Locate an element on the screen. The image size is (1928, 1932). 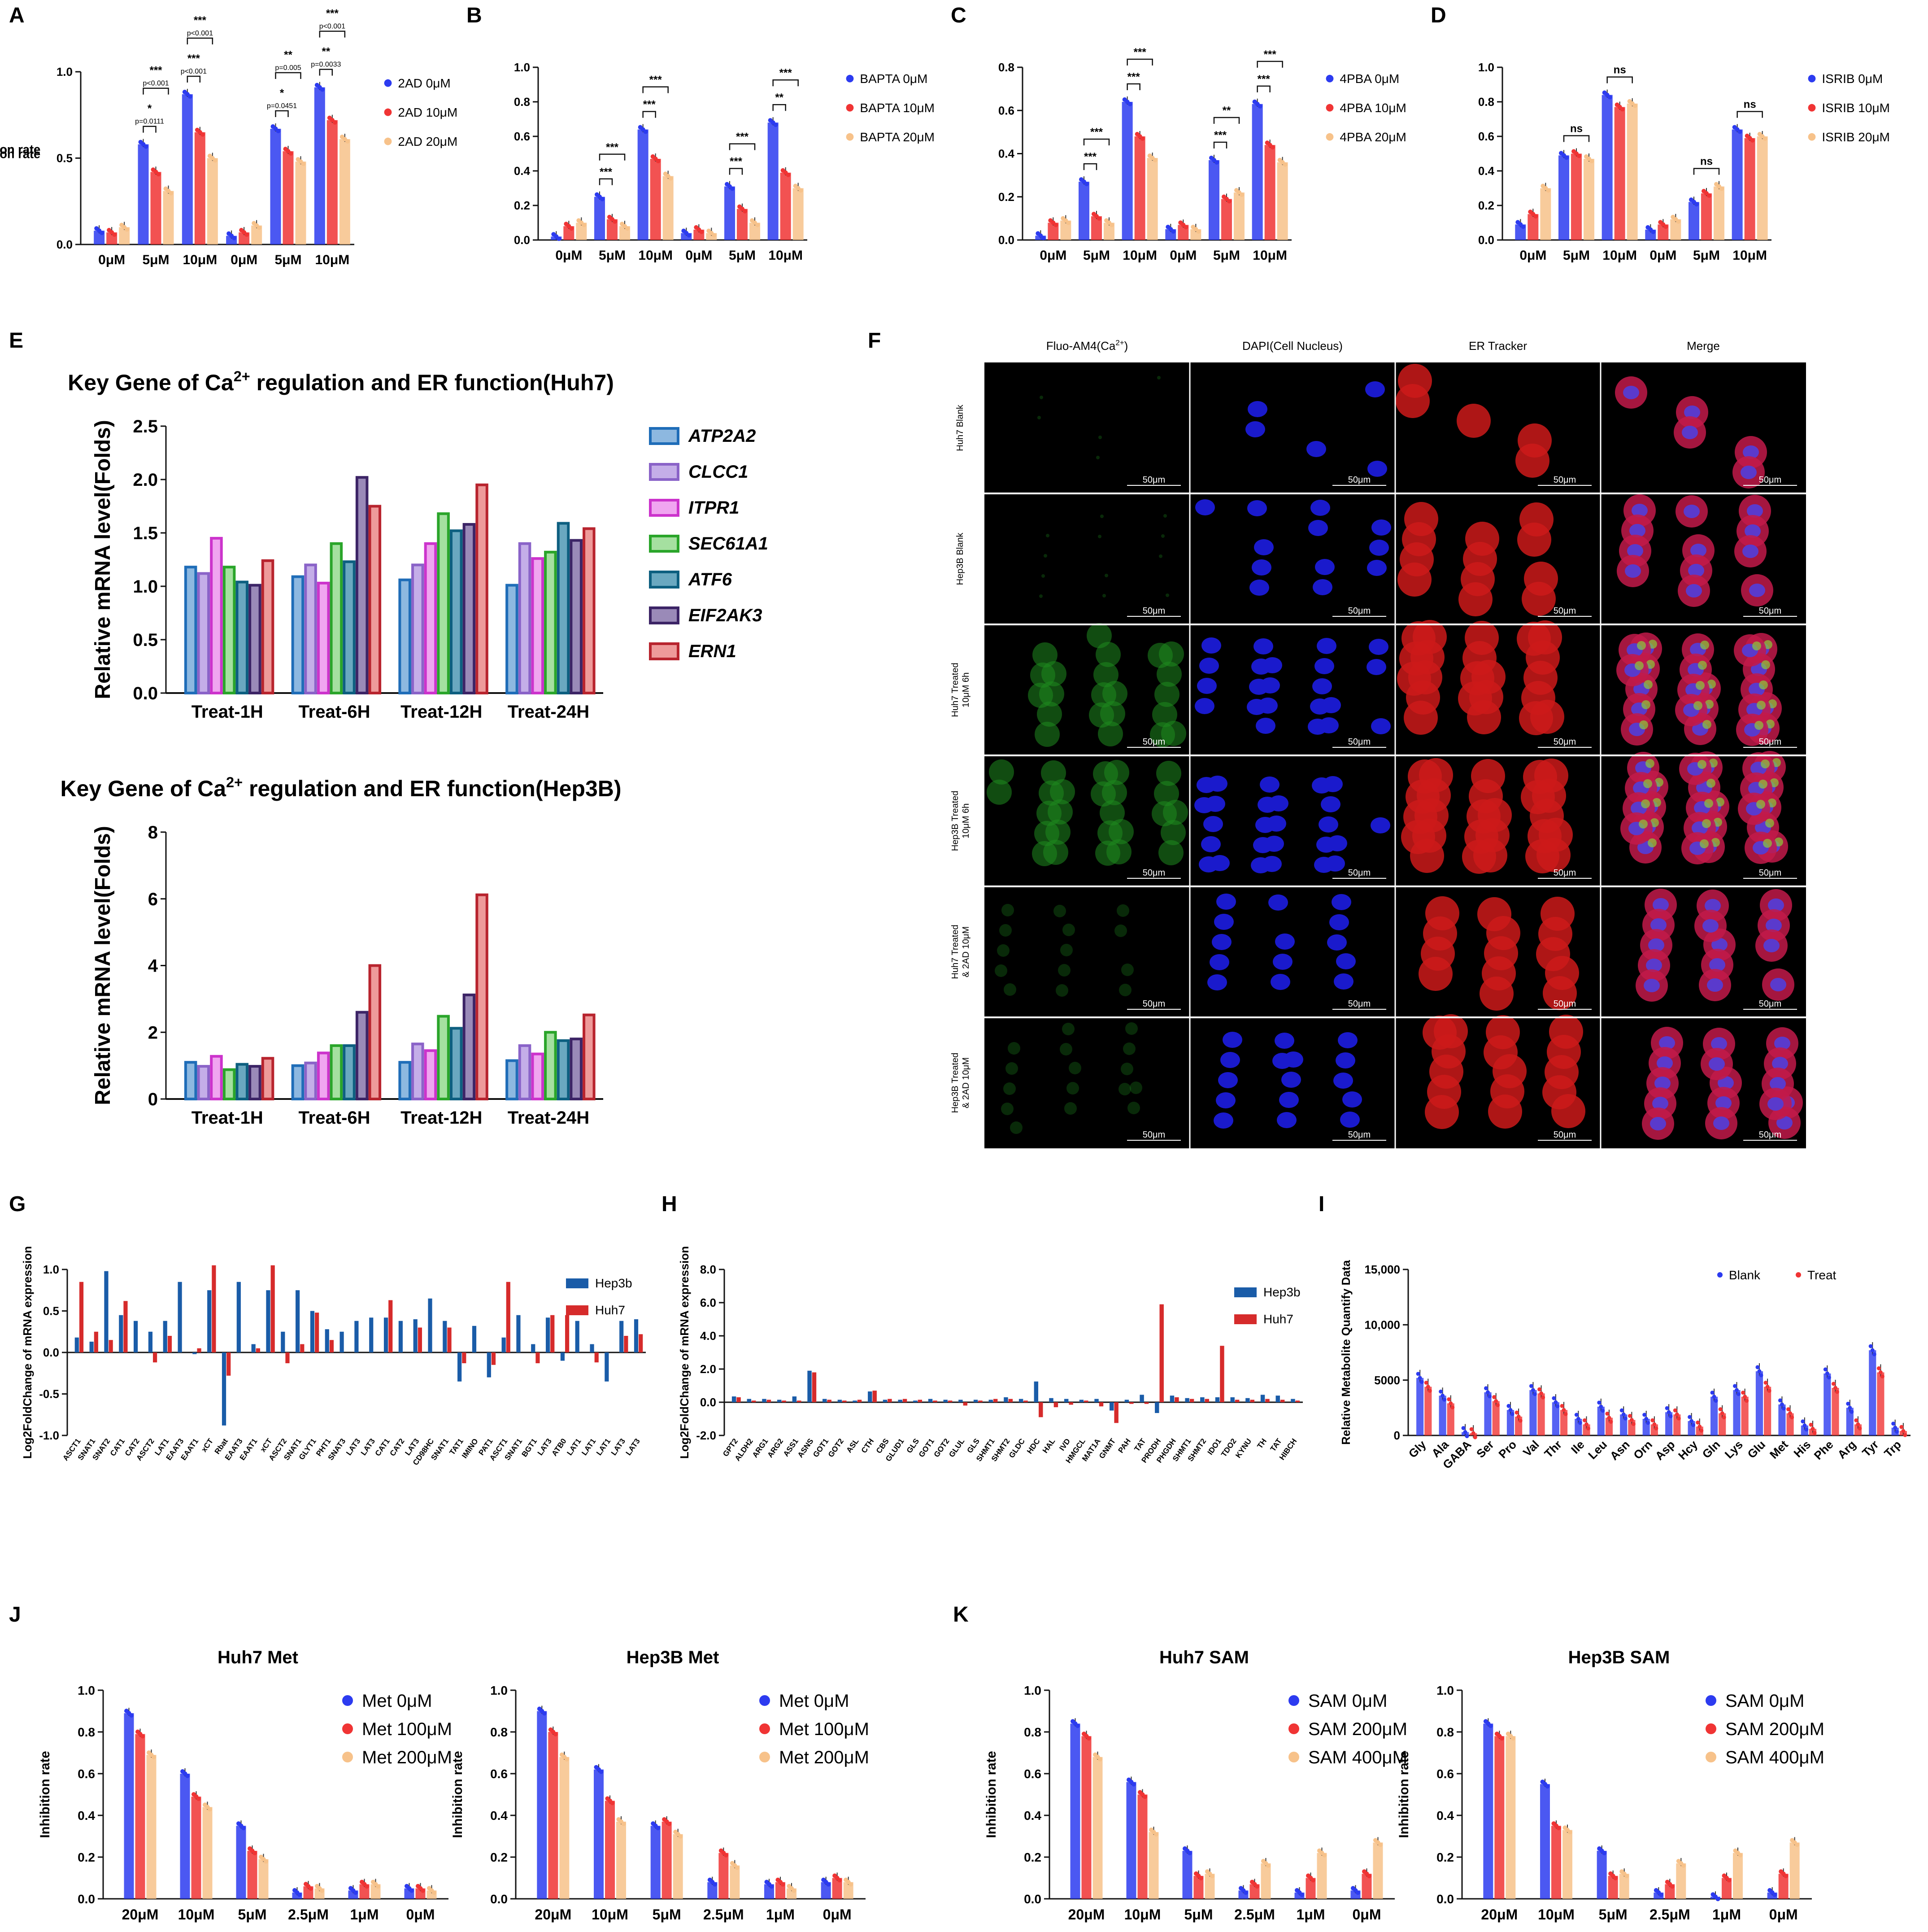
row-label: Huh7 Blank is located at coordinates (960, 427).